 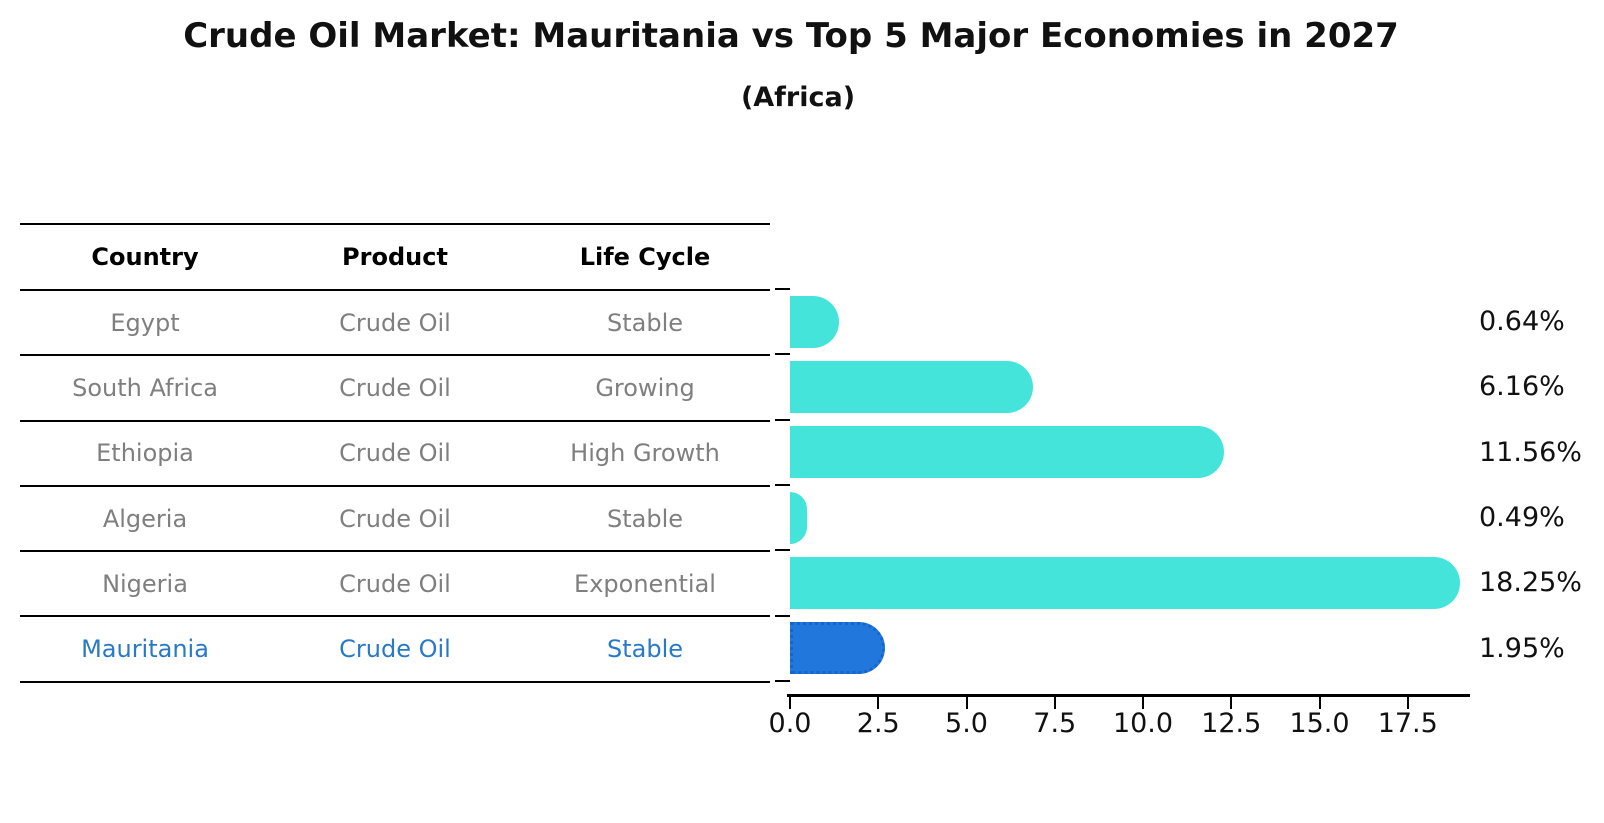 What do you see at coordinates (145, 583) in the screenshot?
I see `table-cell: Nigeria` at bounding box center [145, 583].